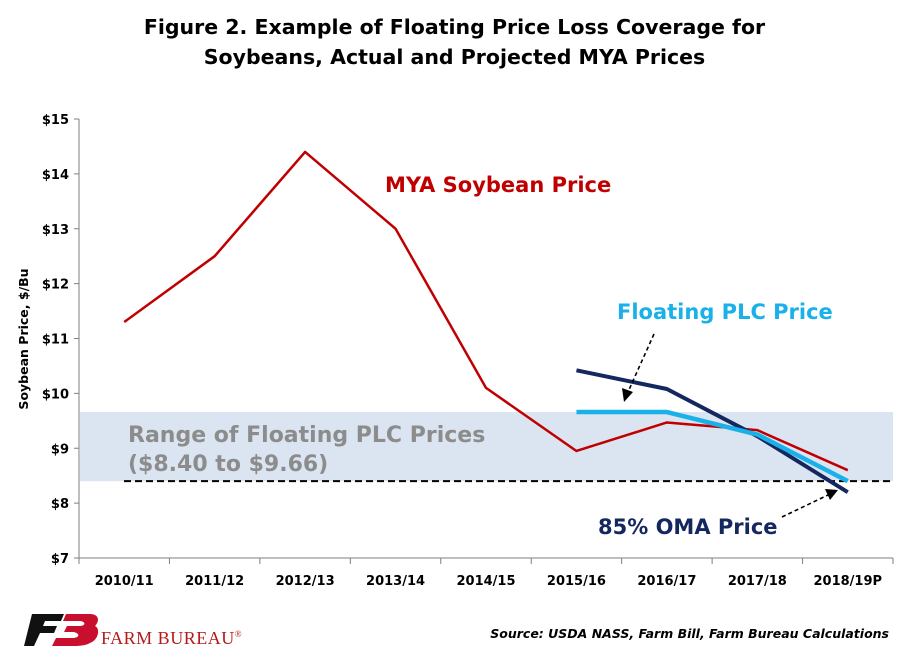 Image resolution: width=909 pixels, height=653 pixels. I want to click on y-tick-label: $8, so click(60, 504).